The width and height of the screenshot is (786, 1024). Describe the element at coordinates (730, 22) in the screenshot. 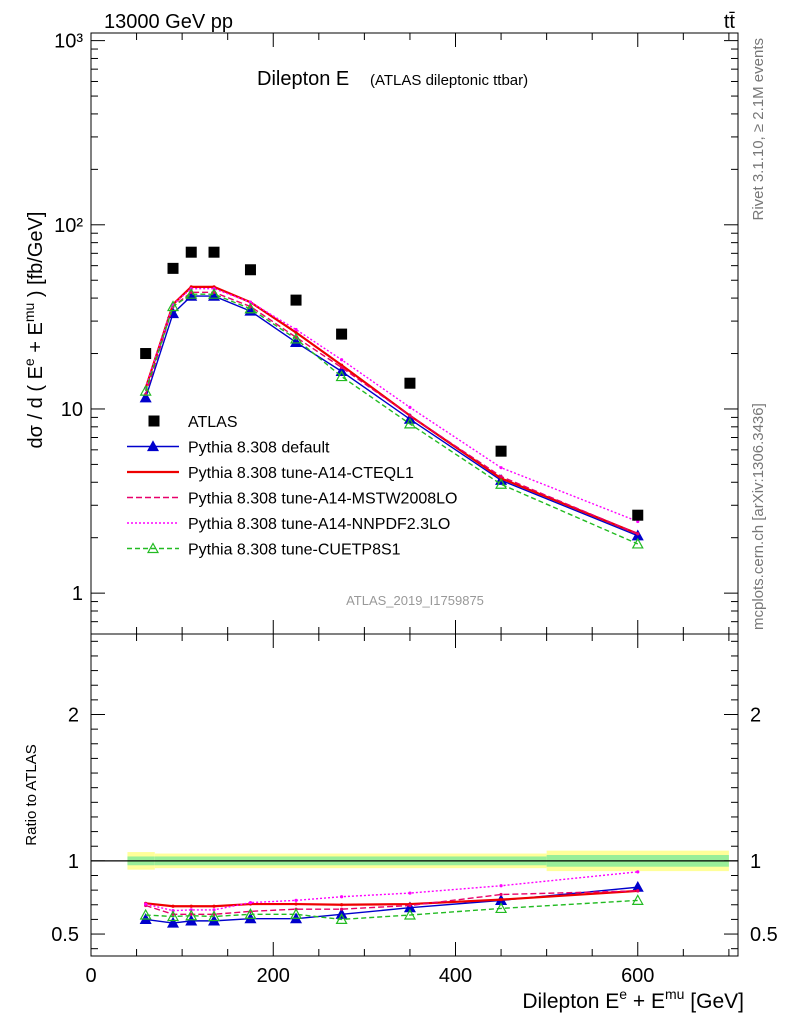

I see `process-label: tt̄` at that location.